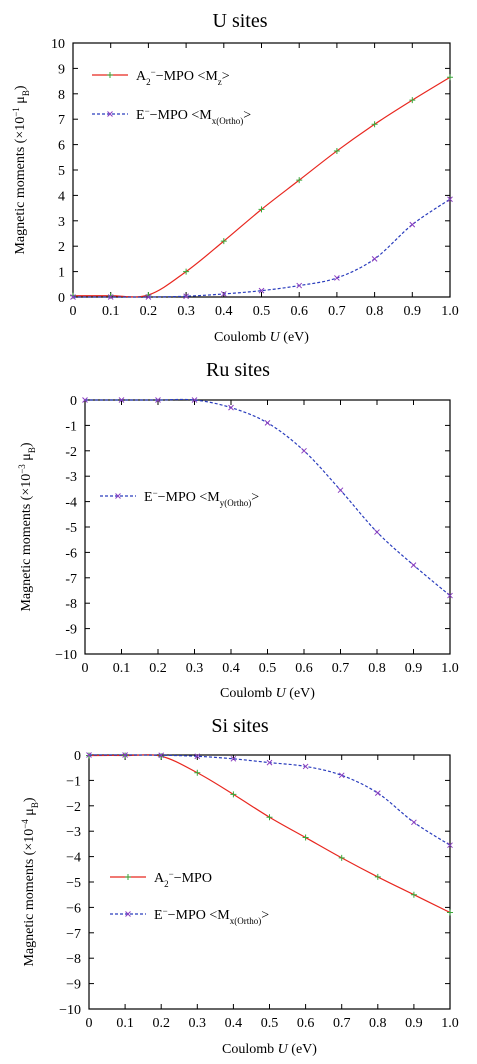 This screenshot has height=1064, width=477. What do you see at coordinates (71, 579) in the screenshot?
I see `y-tick-label: -7` at bounding box center [71, 579].